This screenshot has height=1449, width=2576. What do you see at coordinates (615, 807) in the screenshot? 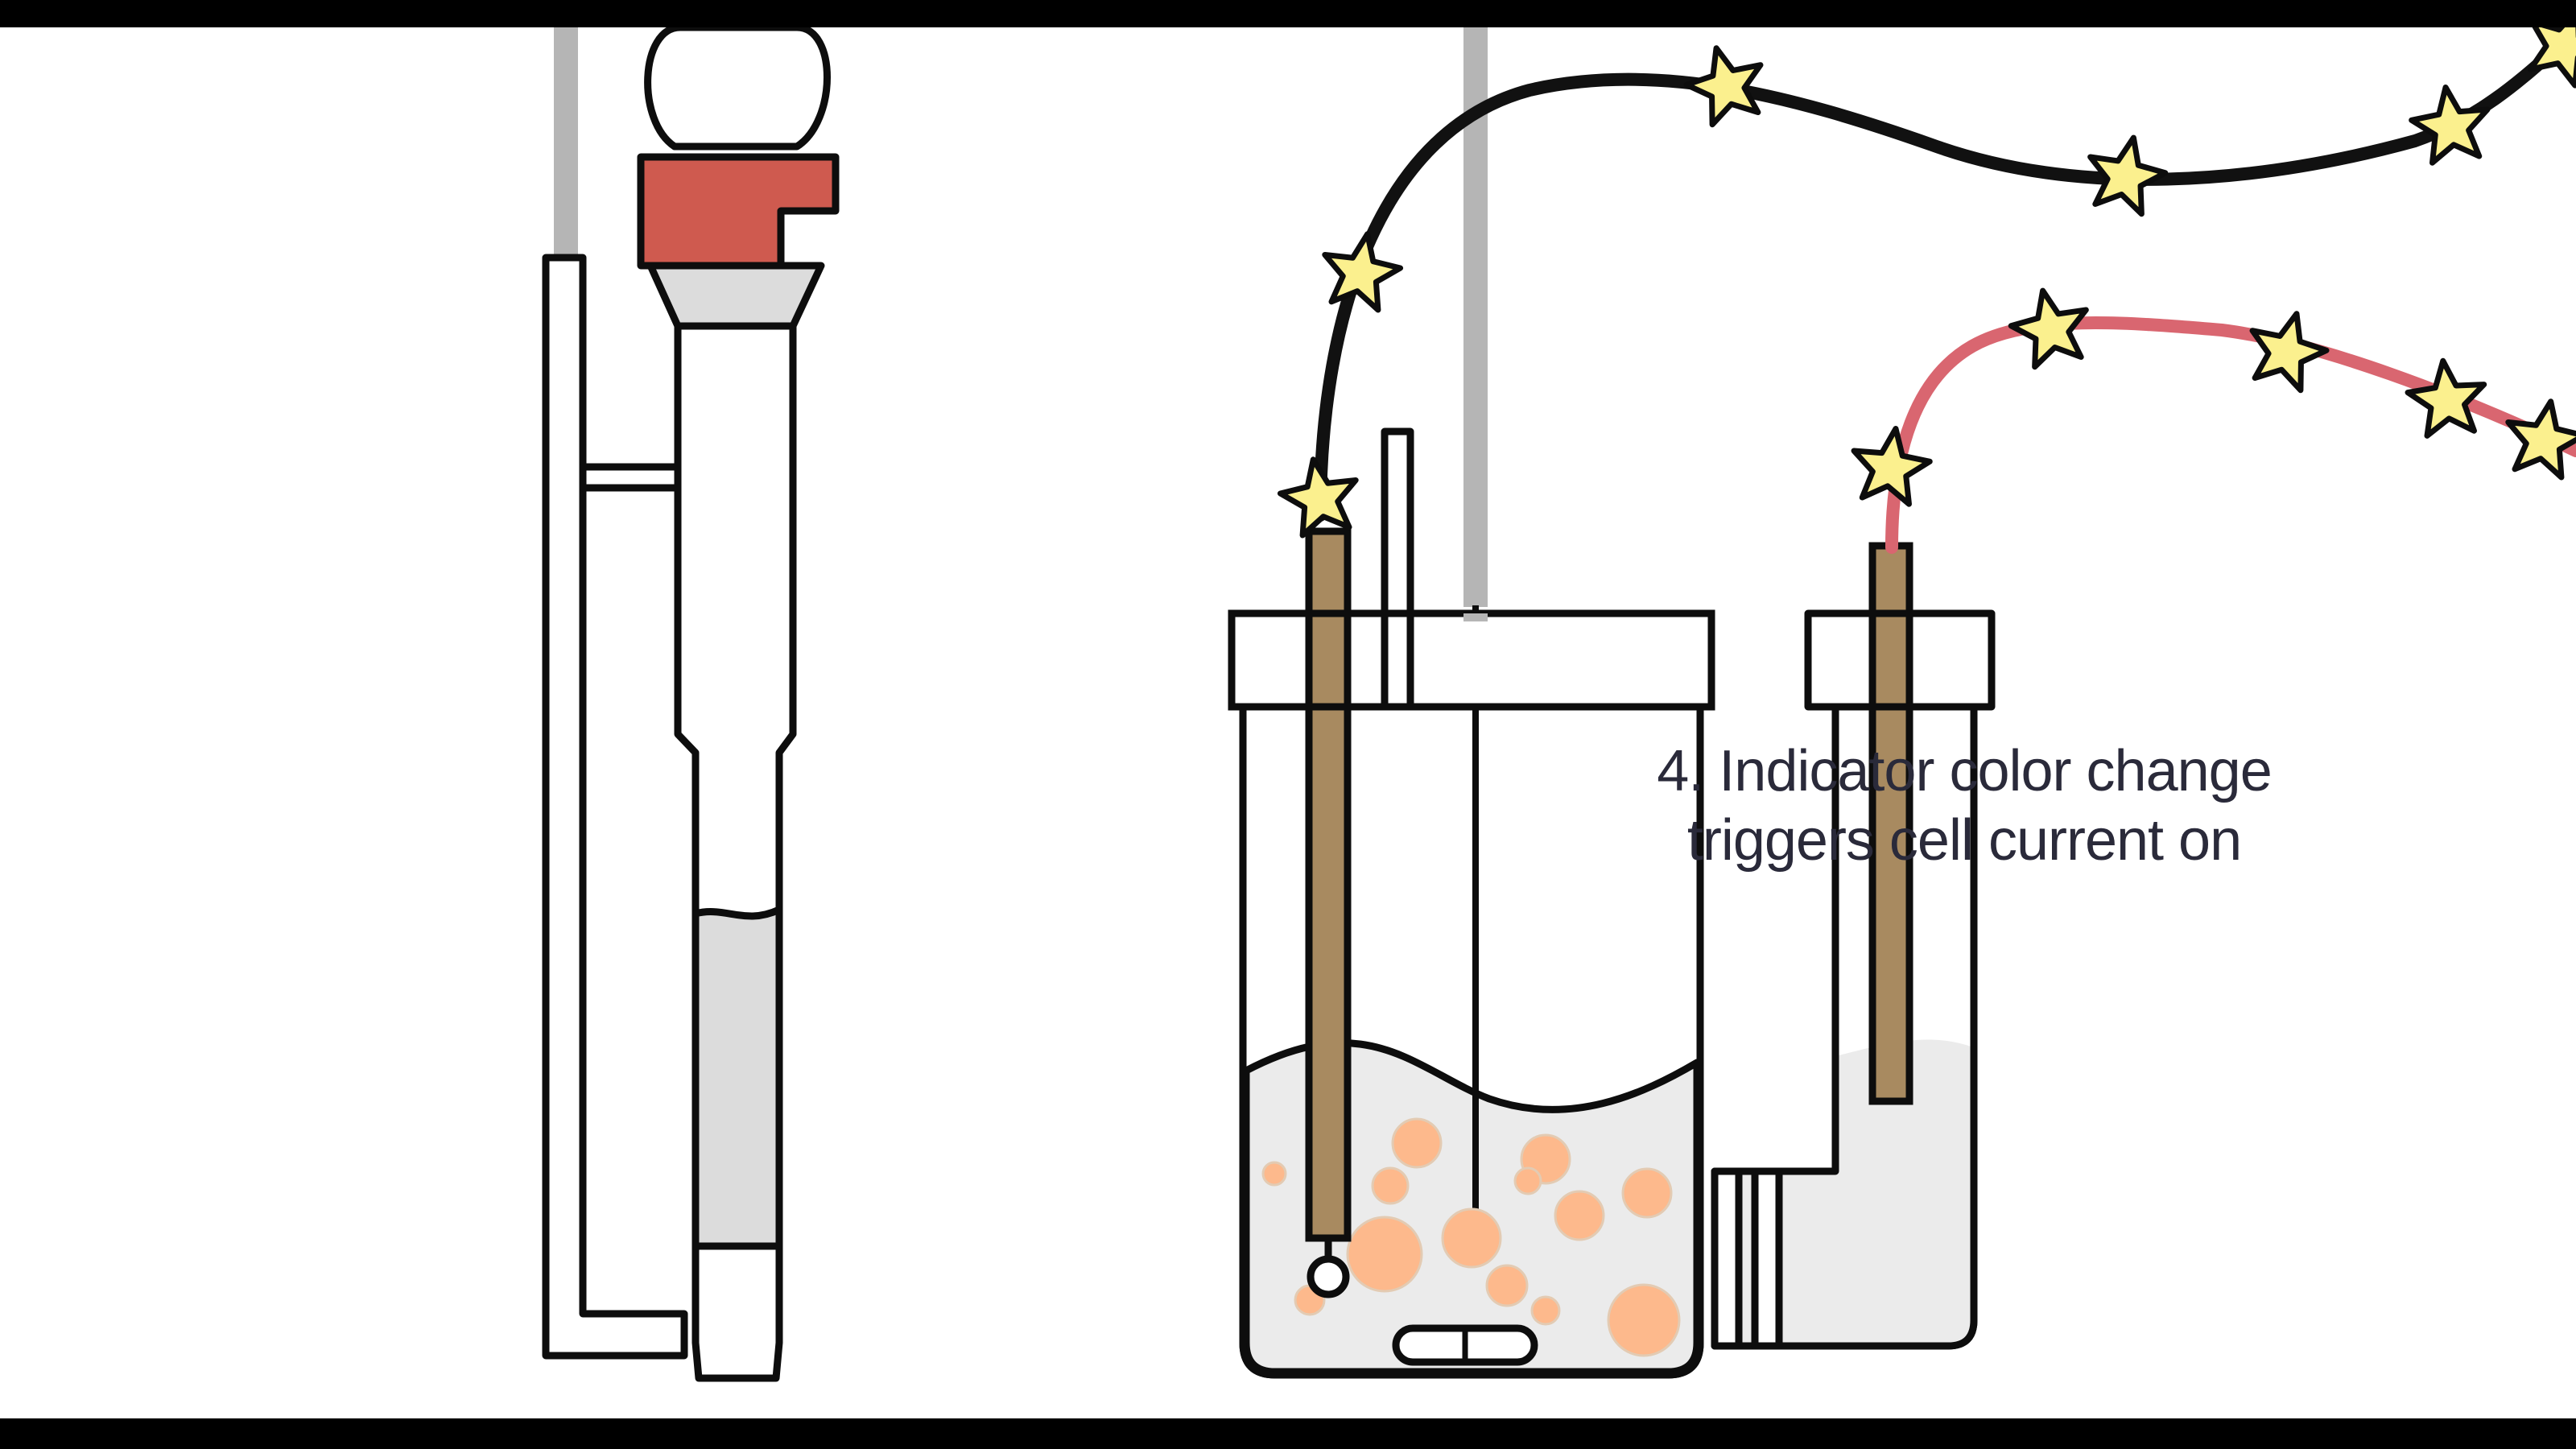
I see `burette-side-tube` at bounding box center [615, 807].